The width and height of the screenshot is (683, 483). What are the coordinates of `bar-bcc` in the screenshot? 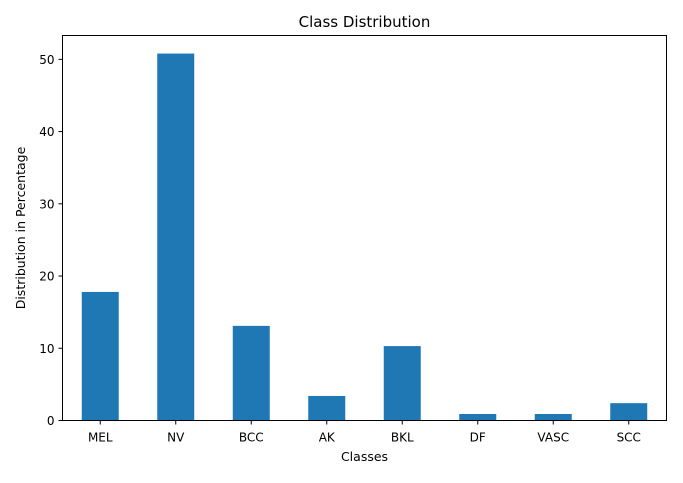 It's located at (251, 373).